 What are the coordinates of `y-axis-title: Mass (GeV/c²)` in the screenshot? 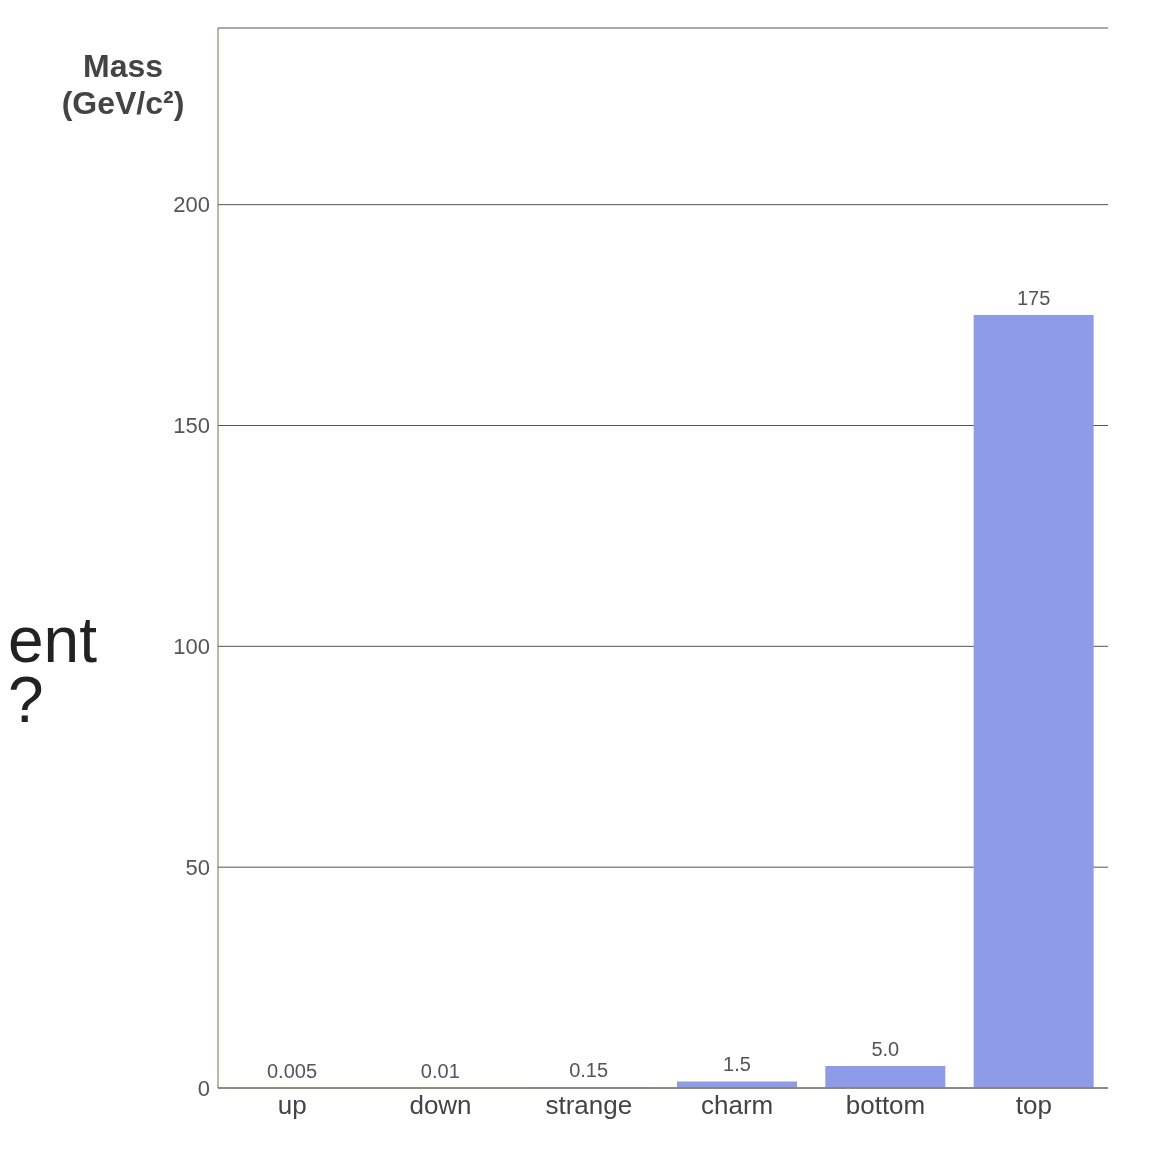 It's located at (123, 85).